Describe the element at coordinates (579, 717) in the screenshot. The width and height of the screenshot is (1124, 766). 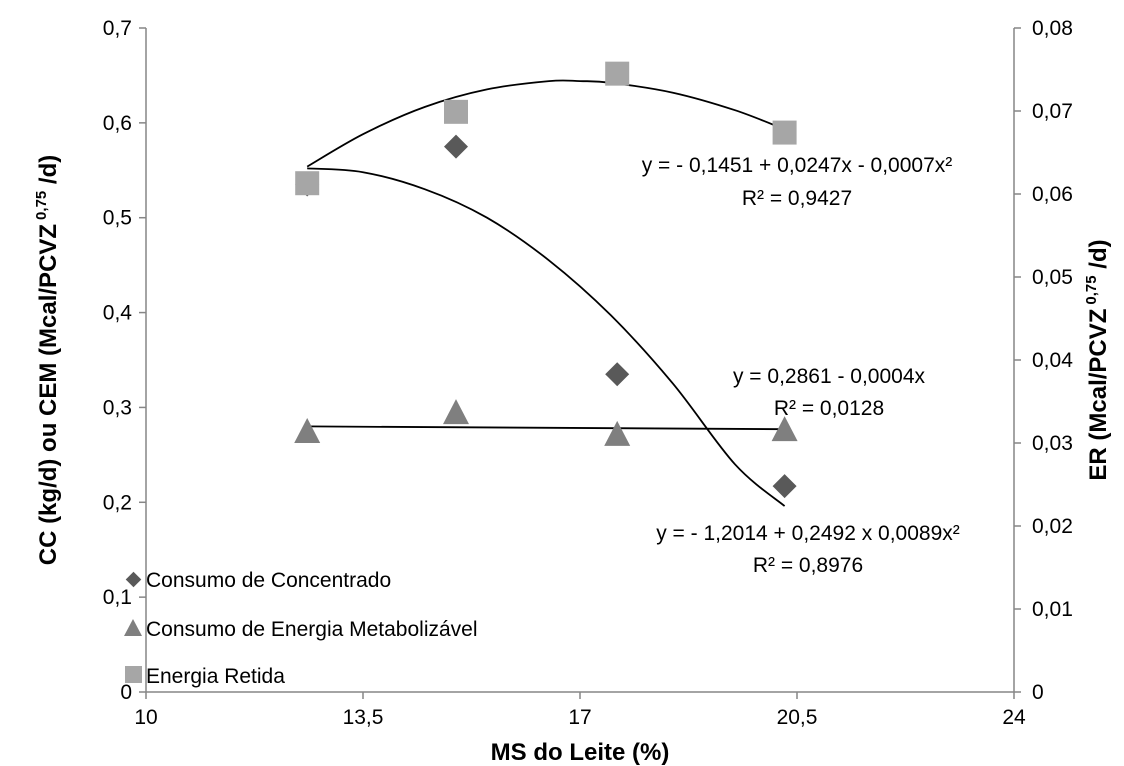
I see `x-tick-label: 17` at that location.